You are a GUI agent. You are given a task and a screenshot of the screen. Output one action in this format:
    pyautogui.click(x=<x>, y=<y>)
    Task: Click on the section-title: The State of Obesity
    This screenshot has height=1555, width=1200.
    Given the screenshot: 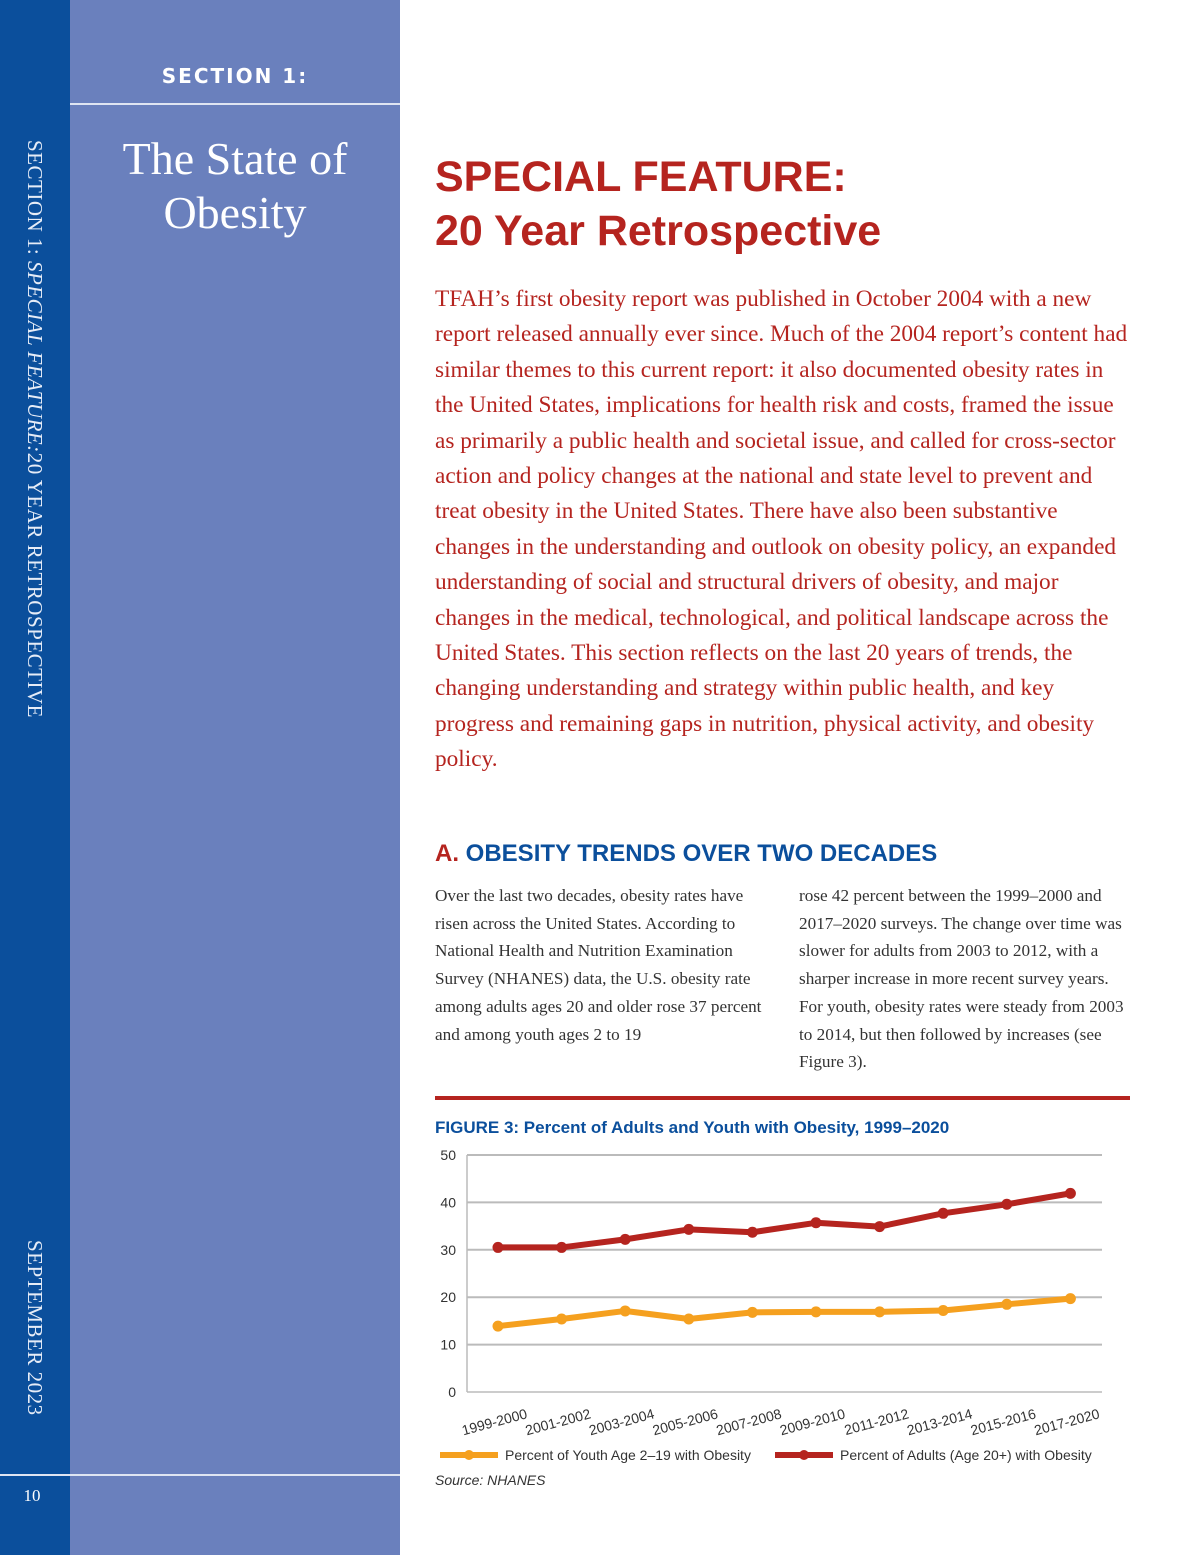 What is the action you would take?
    pyautogui.click(x=235, y=185)
    